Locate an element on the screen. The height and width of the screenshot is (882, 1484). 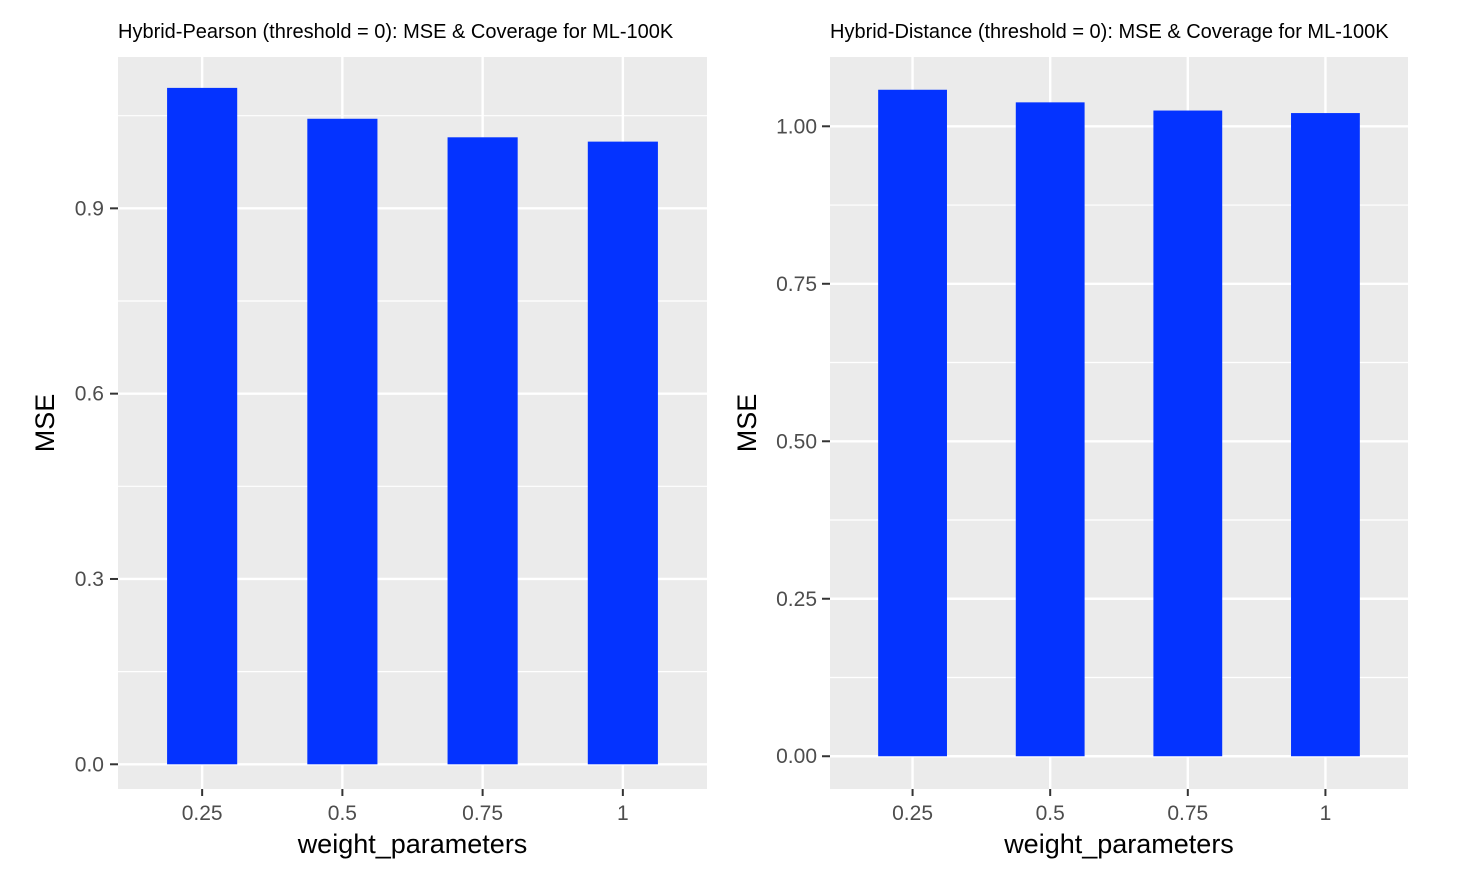
chart0-bar-0.75 is located at coordinates (482, 451).